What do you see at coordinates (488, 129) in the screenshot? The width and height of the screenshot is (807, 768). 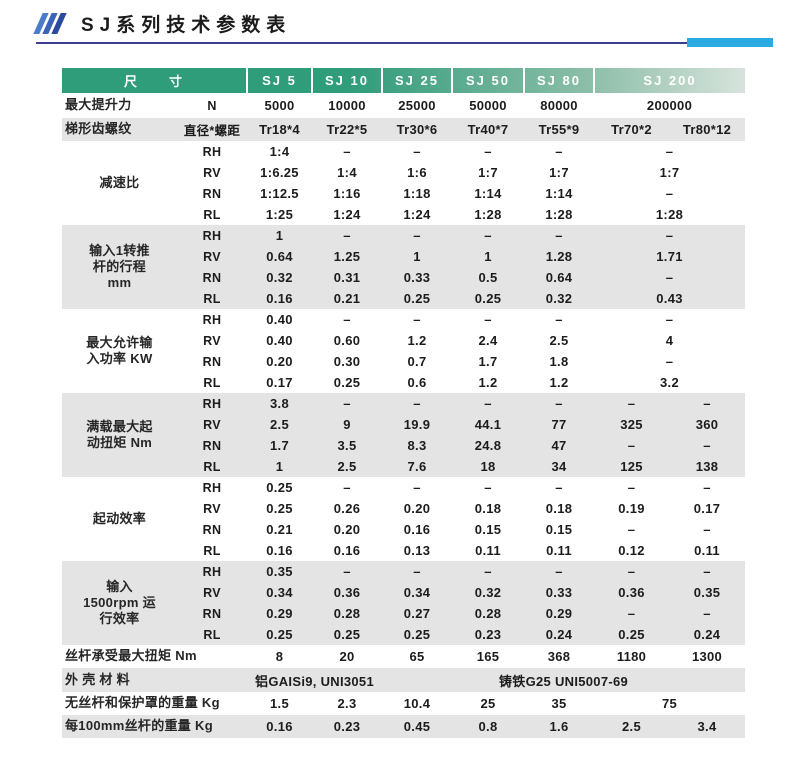 I see `value-cell: Tr40*7` at bounding box center [488, 129].